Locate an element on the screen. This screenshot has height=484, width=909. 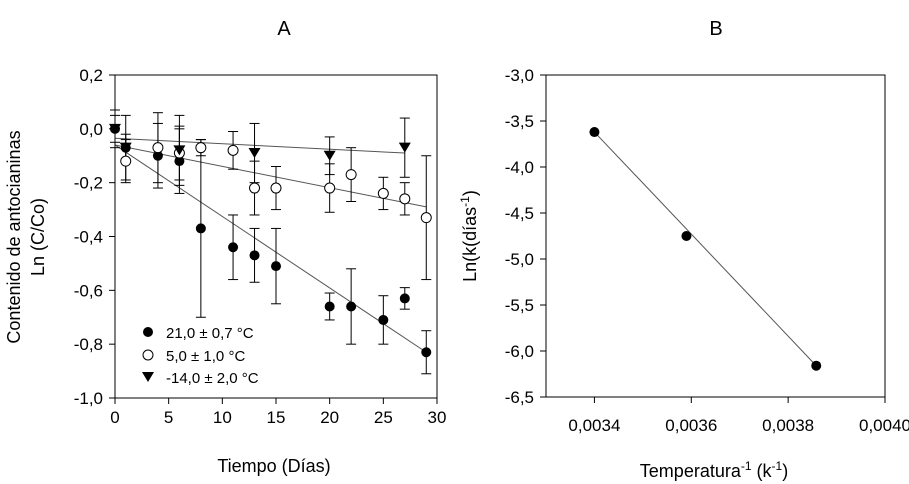
legend-label-5c: 5,0 ± 1,0 °C is located at coordinates (205, 356).